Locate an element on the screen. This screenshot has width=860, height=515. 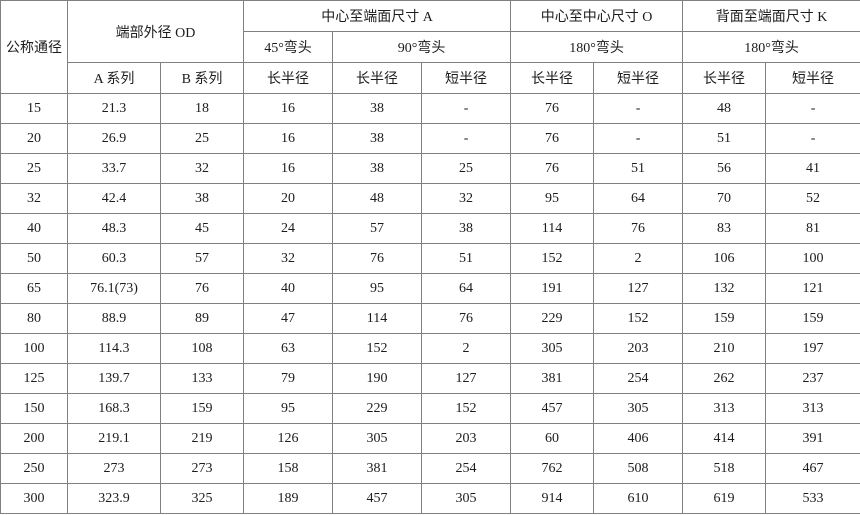
header-180o-long-radius: 长半径 is located at coordinates (552, 78).